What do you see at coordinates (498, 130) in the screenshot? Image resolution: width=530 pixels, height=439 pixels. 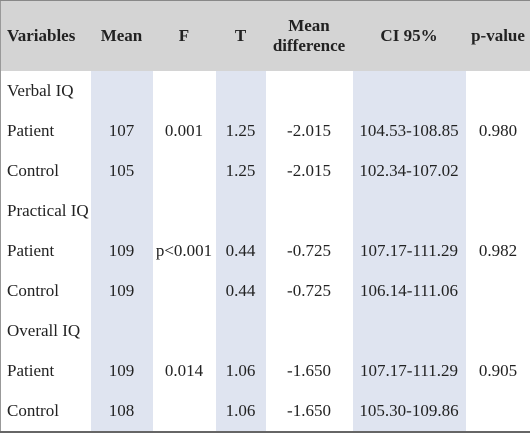 I see `cell: 0.980` at bounding box center [498, 130].